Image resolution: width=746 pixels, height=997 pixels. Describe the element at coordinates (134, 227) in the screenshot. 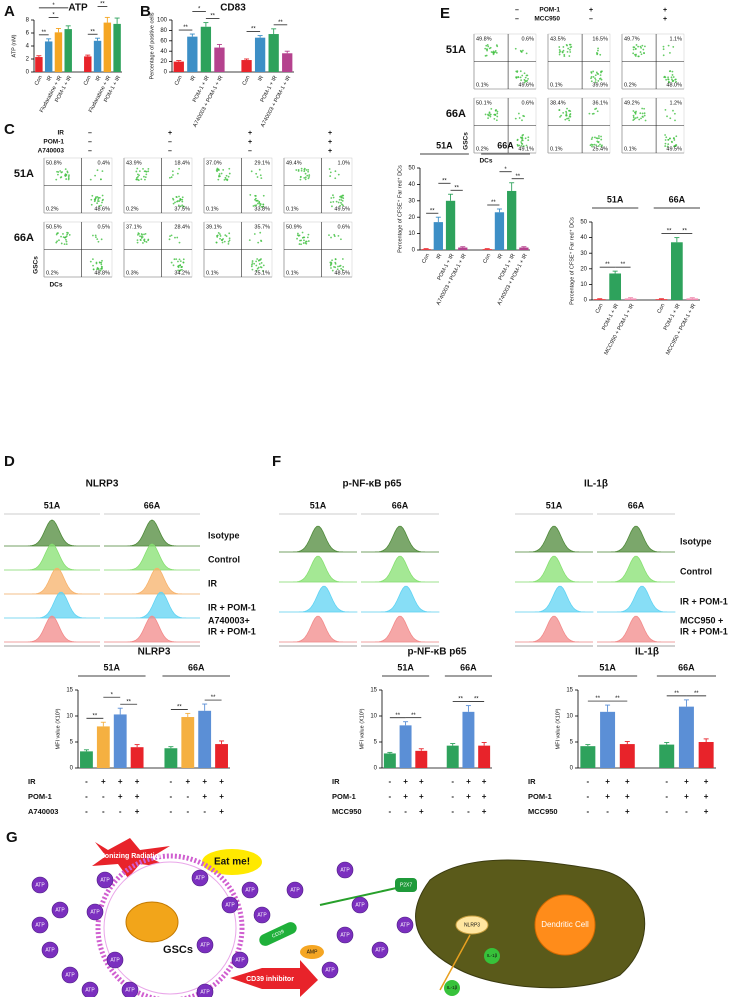

I see `quadrant-percent: 37.1%` at that location.